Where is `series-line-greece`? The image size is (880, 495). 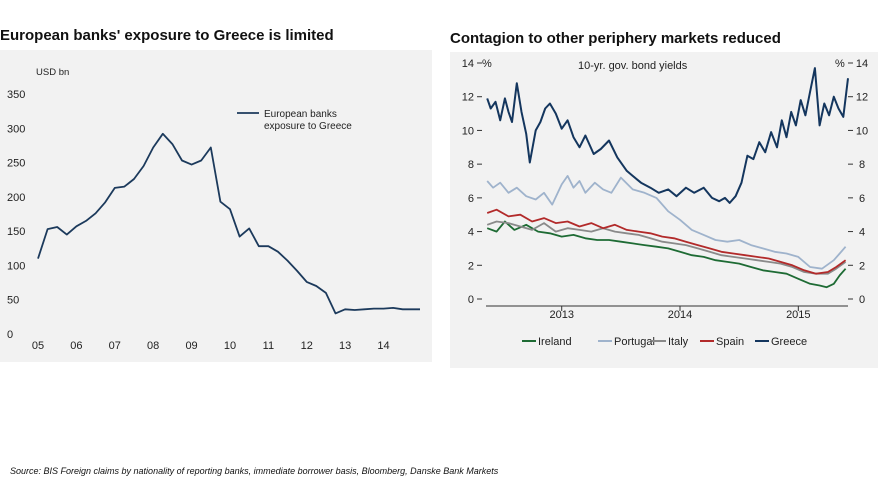 series-line-greece is located at coordinates (667, 135).